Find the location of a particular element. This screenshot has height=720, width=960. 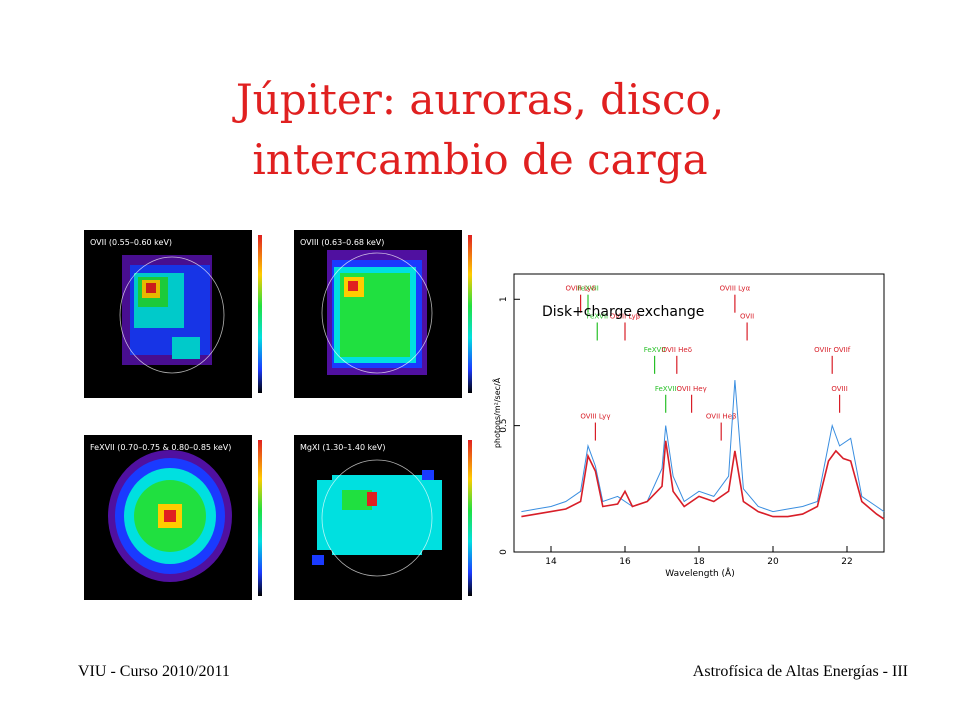

line-marker-label: OVIII Lyδ is located at coordinates (580, 289).